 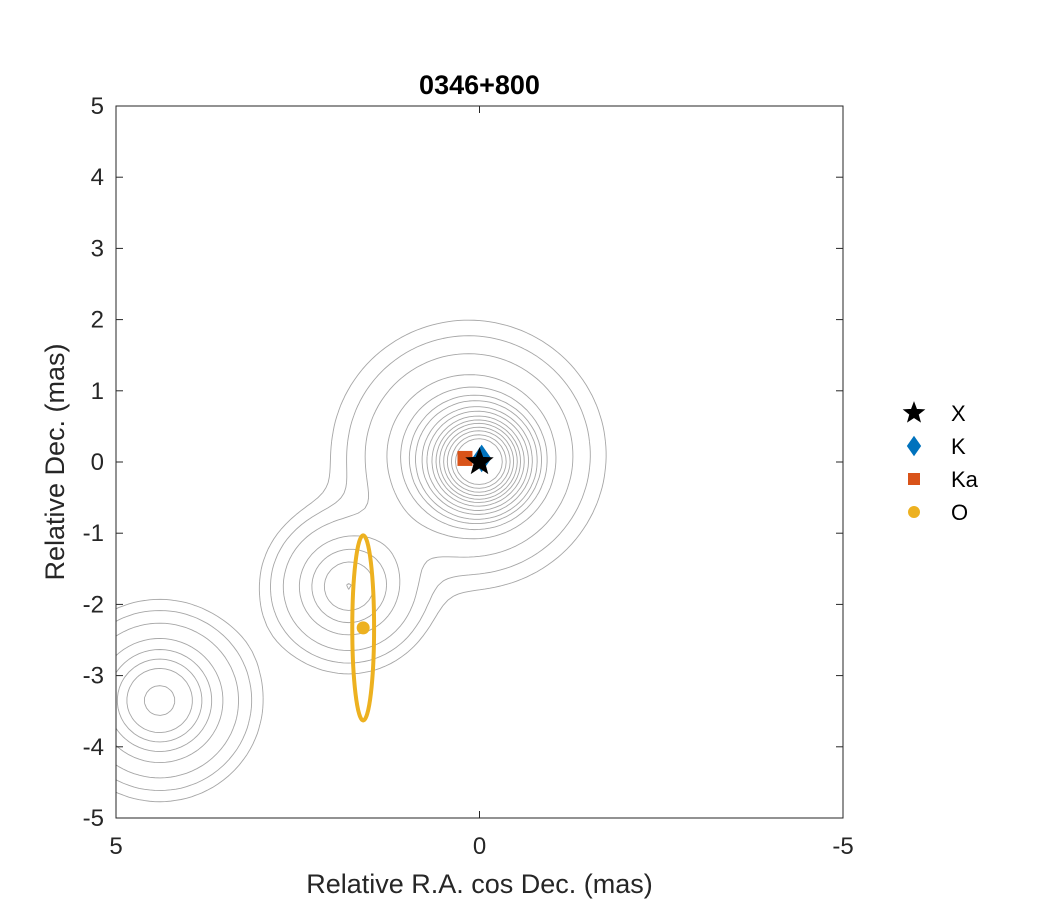 I want to click on series-o, so click(x=363, y=628).